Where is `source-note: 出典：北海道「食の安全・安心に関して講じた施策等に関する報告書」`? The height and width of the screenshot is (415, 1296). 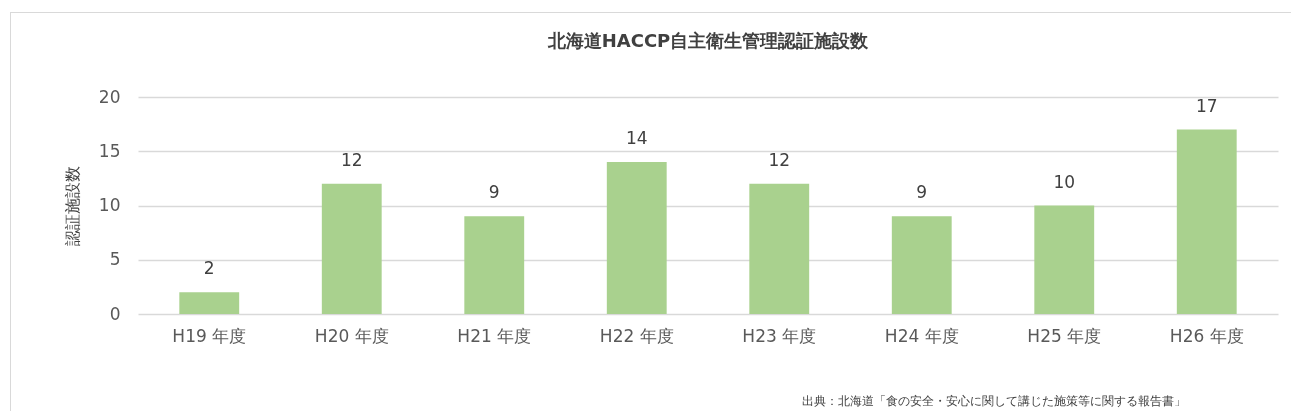
source-note: 出典：北海道「食の安全・安心に関して講じた施策等に関する報告書」 is located at coordinates (994, 401).